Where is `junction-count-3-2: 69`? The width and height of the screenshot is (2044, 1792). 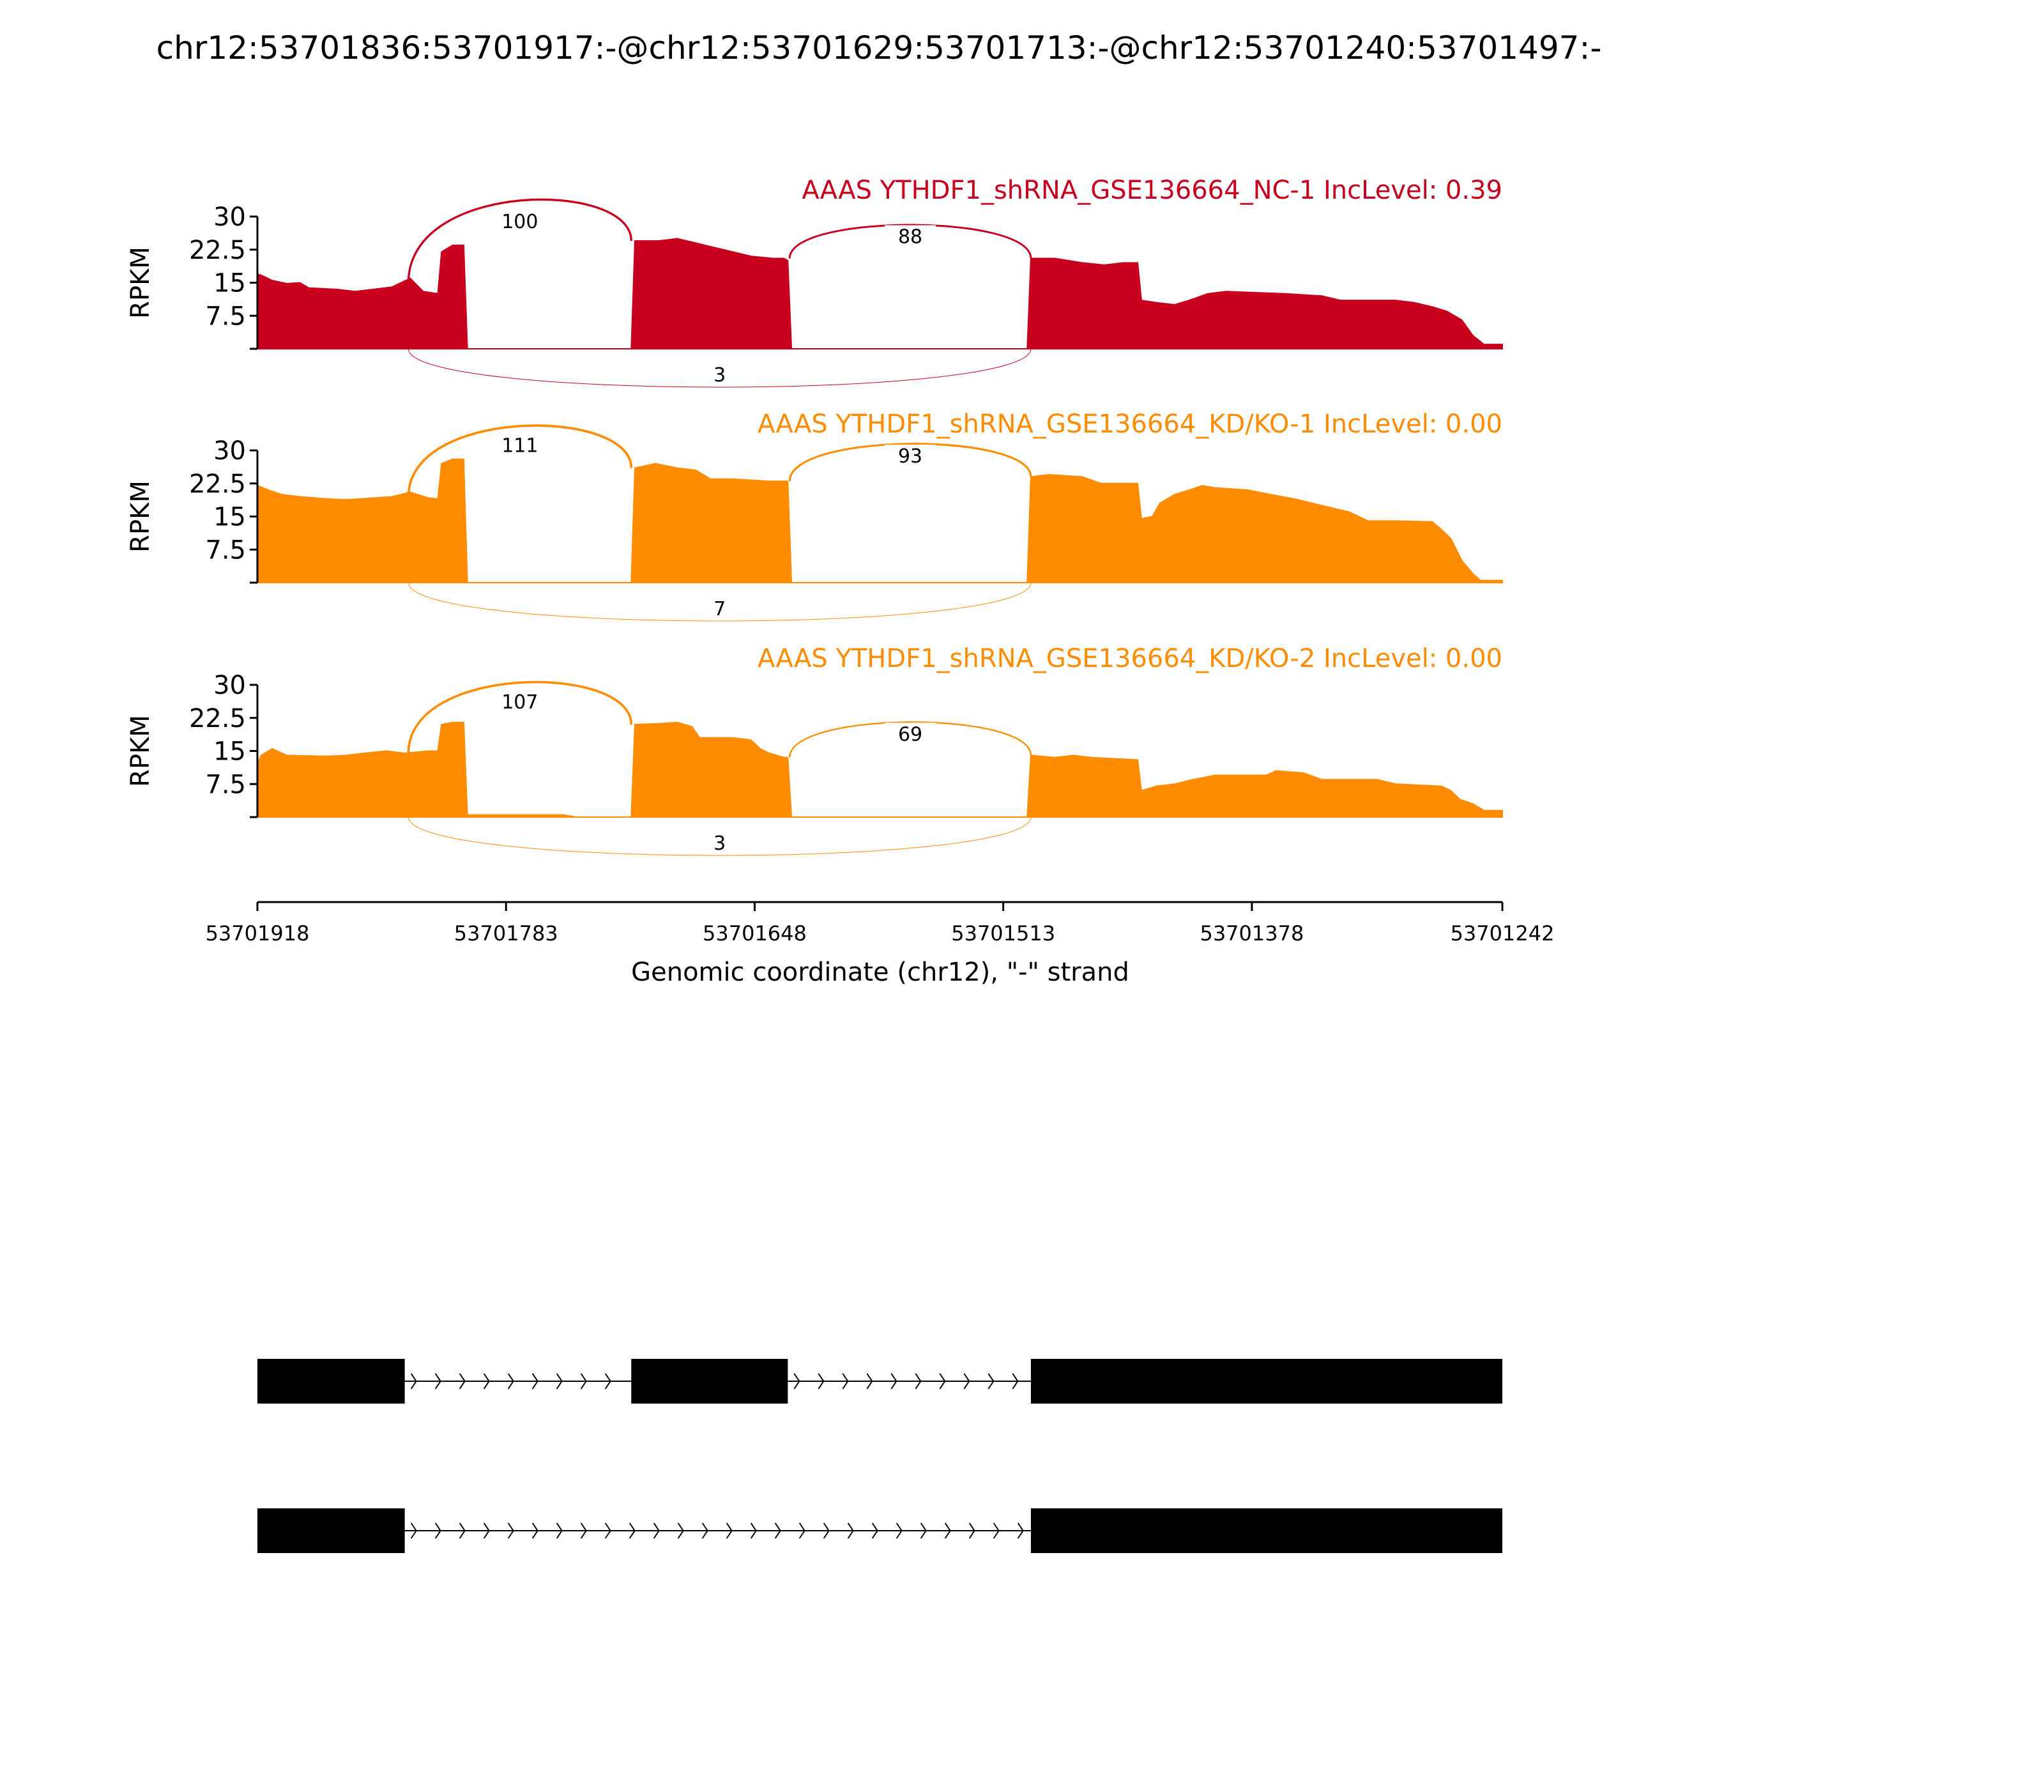 junction-count-3-2: 69 is located at coordinates (910, 734).